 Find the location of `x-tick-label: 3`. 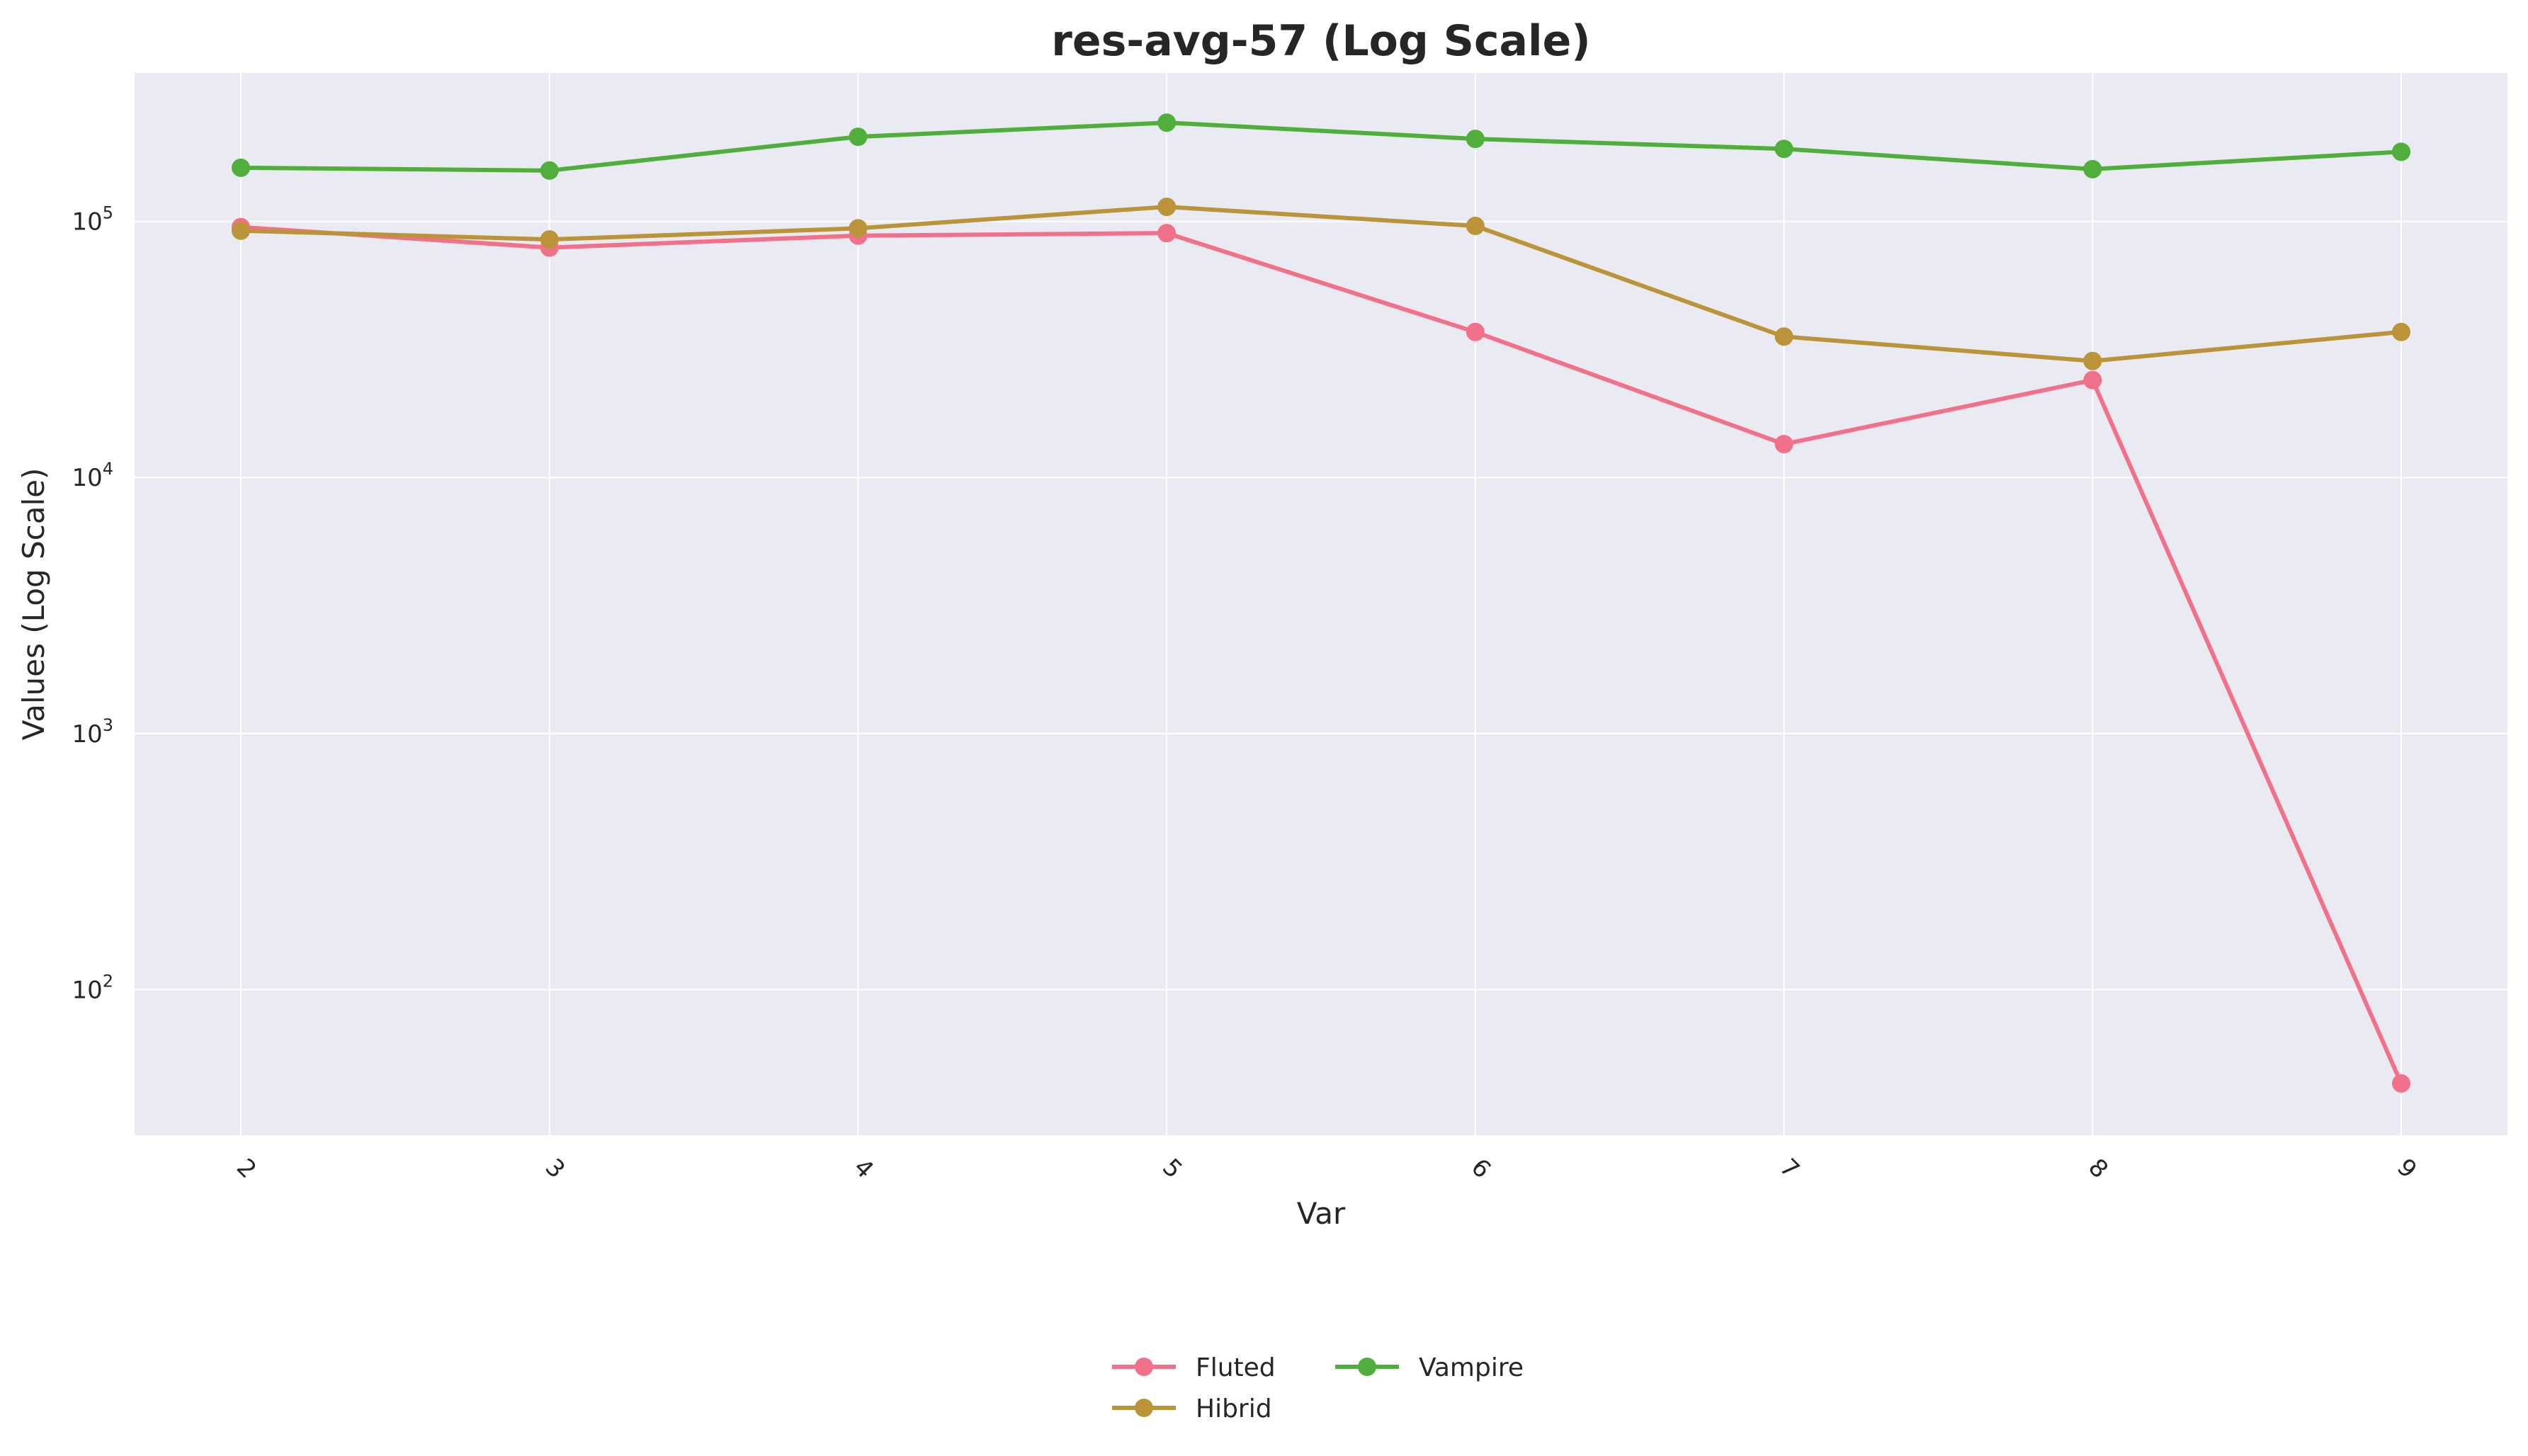

x-tick-label: 3 is located at coordinates (555, 1169).